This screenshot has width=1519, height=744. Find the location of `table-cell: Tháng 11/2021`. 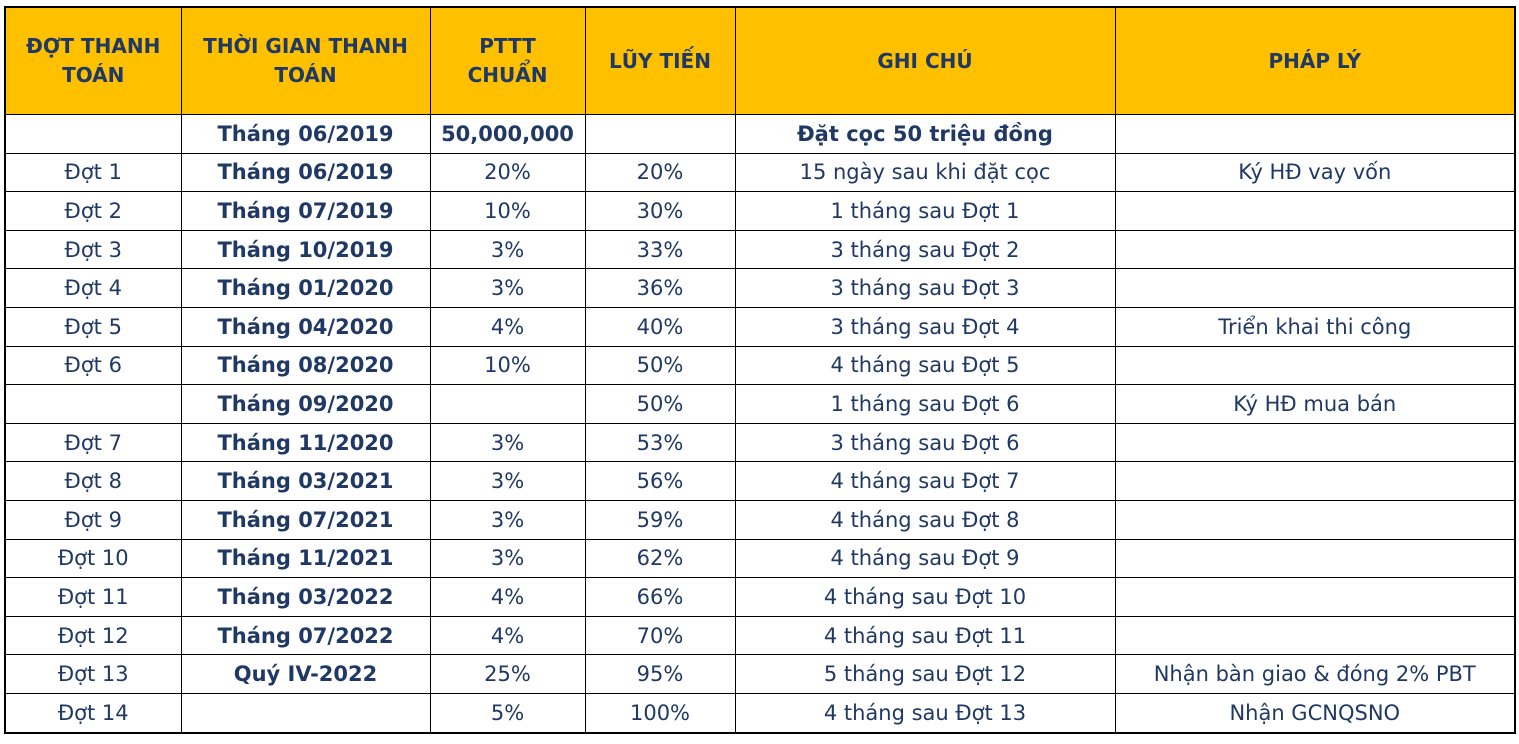

table-cell: Tháng 11/2021 is located at coordinates (305, 558).